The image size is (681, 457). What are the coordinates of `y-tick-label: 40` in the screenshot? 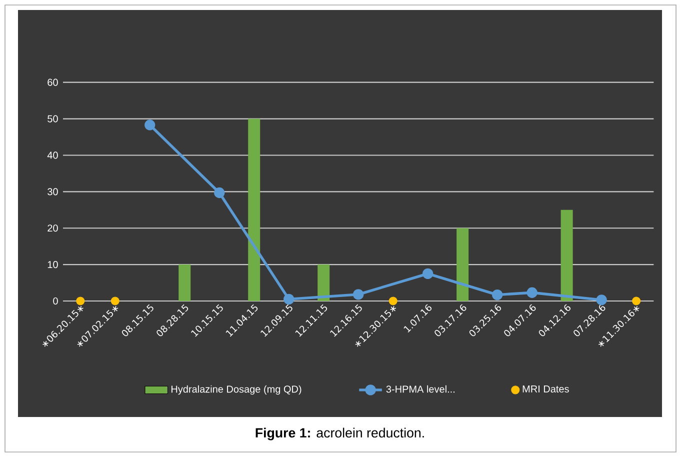 It's located at (52, 155).